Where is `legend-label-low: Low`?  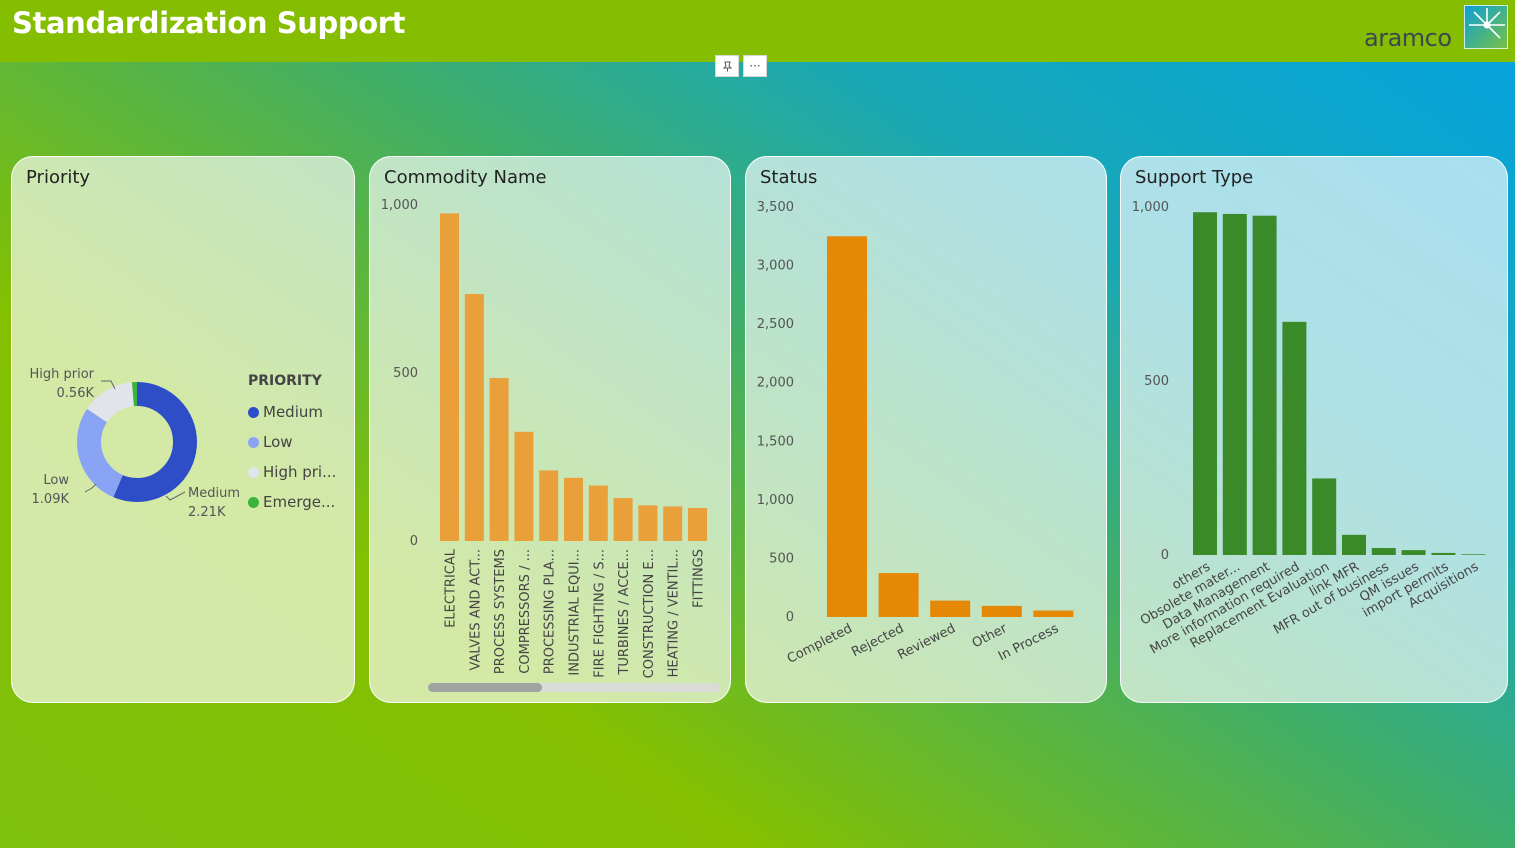
legend-label-low: Low is located at coordinates (278, 442).